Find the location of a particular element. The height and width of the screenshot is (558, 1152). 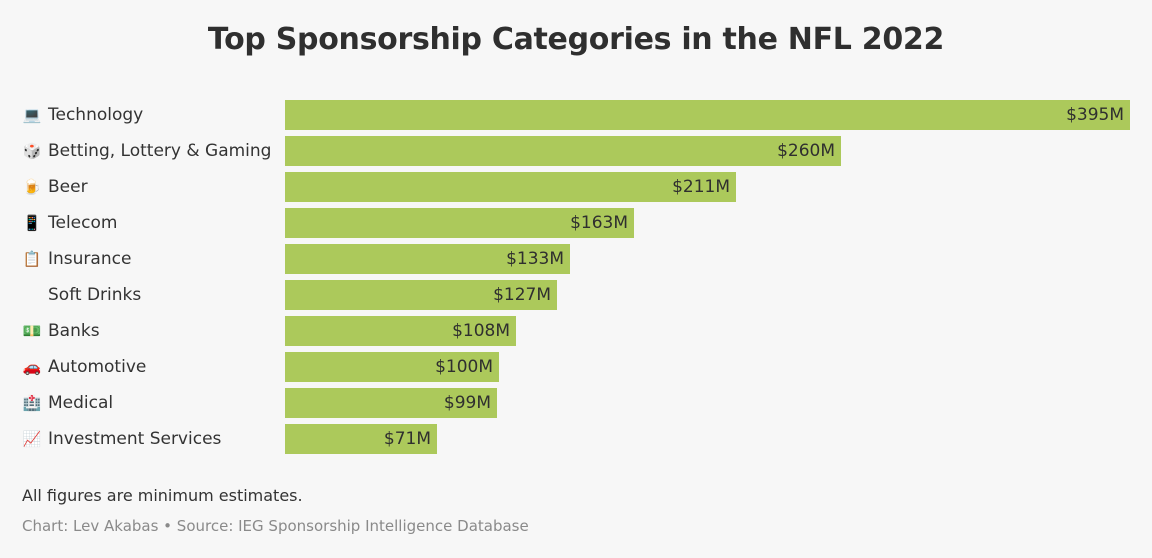

category-label: 🏥 Medical is located at coordinates (67, 403).